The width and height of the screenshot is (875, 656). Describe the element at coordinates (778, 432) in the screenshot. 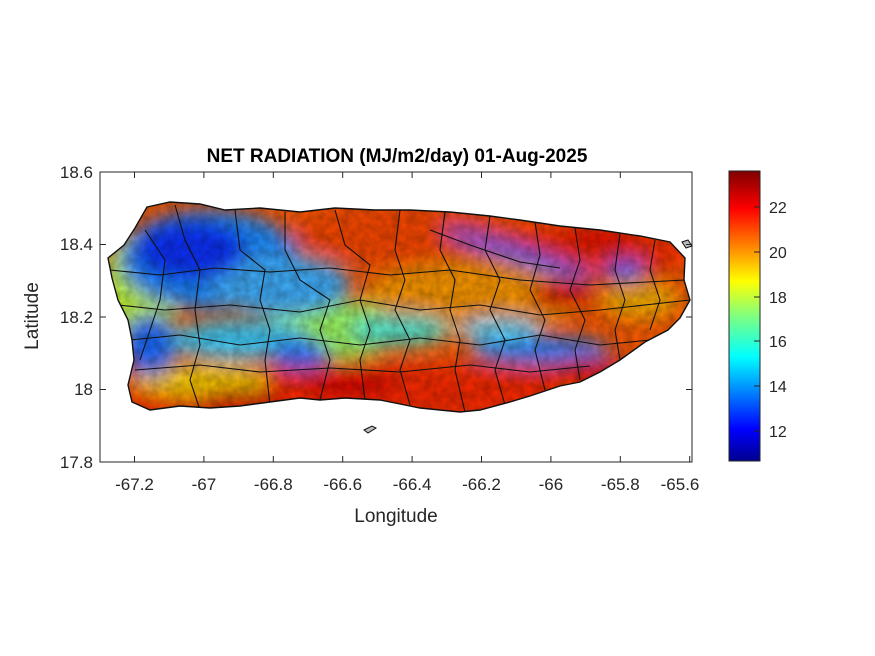

I see `colorbar-tick-label: 12` at that location.